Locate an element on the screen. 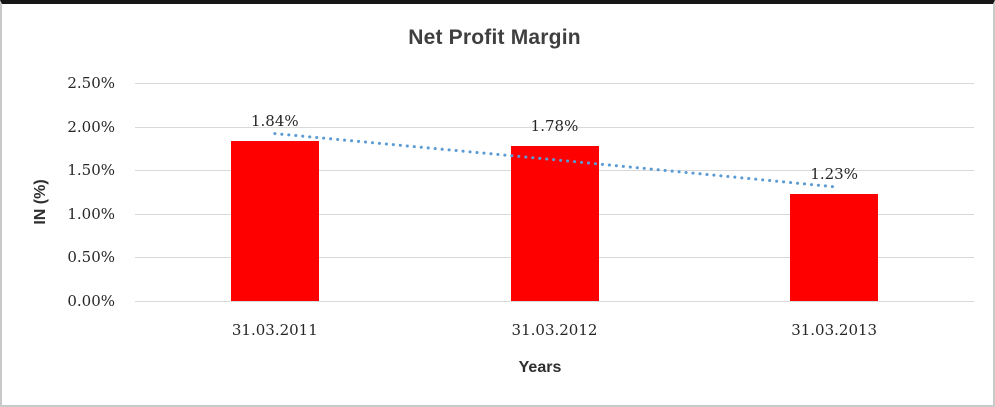 This screenshot has width=995, height=407. bar-data-label: 1.78% is located at coordinates (554, 125).